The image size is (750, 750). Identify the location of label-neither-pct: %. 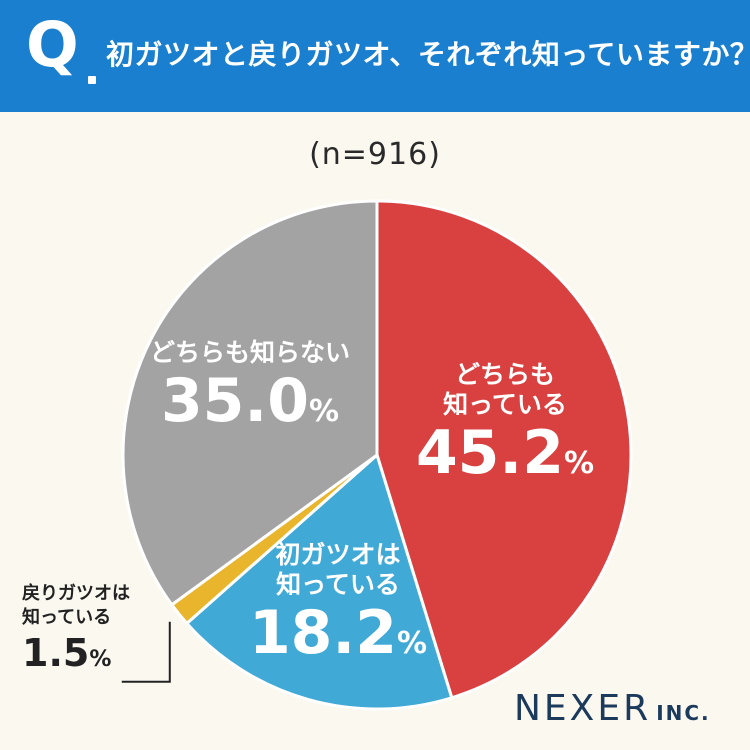
(324, 411).